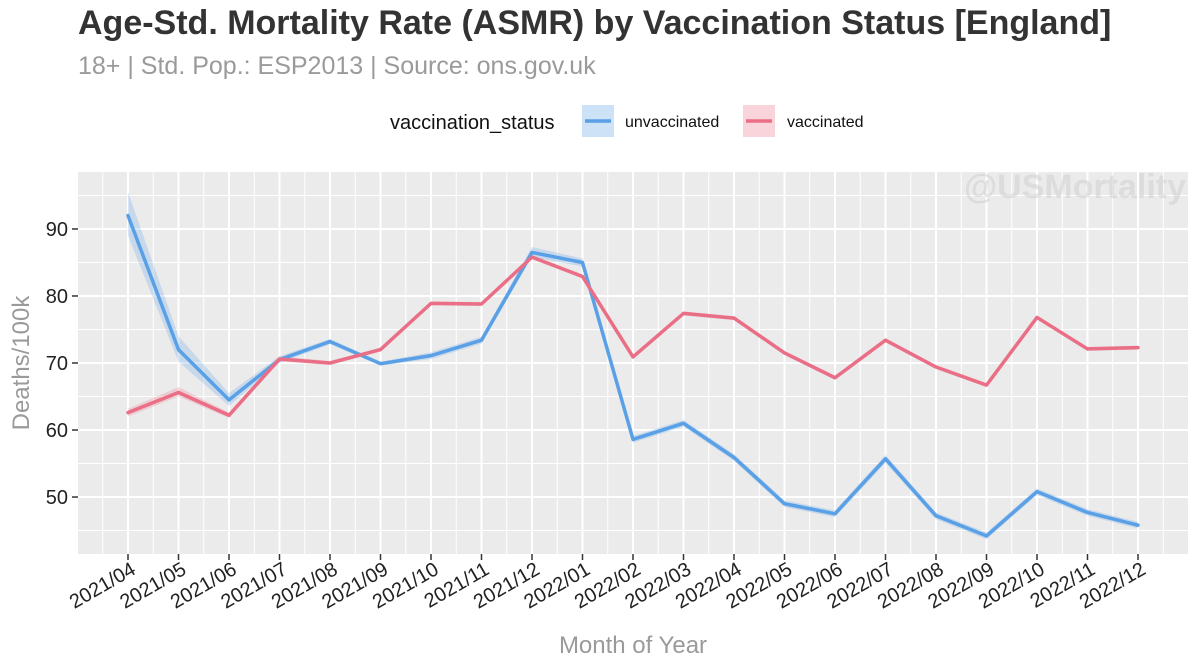 This screenshot has width=1200, height=670. What do you see at coordinates (472, 123) in the screenshot?
I see `legend-title: vaccination_status` at bounding box center [472, 123].